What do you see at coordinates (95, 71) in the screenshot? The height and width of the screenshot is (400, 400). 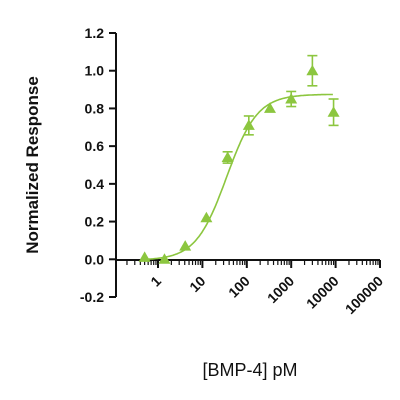 I see `y-tick-label: 1.0` at bounding box center [95, 71].